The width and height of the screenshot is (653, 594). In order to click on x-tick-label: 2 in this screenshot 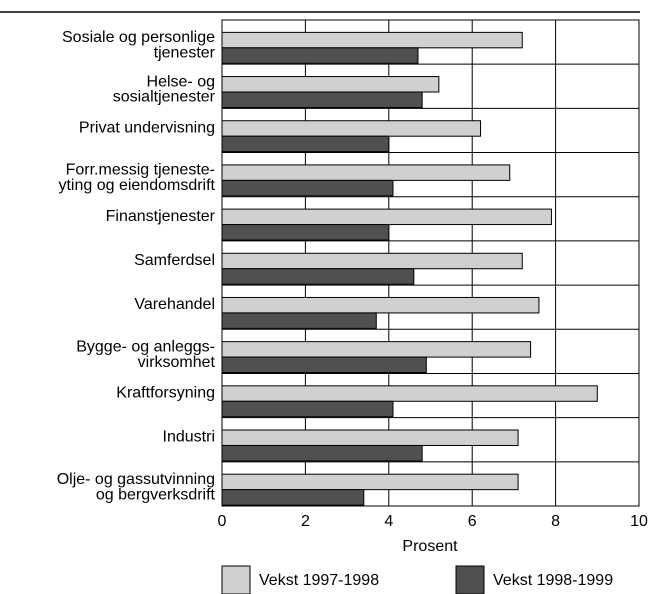, I will do `click(305, 521)`.